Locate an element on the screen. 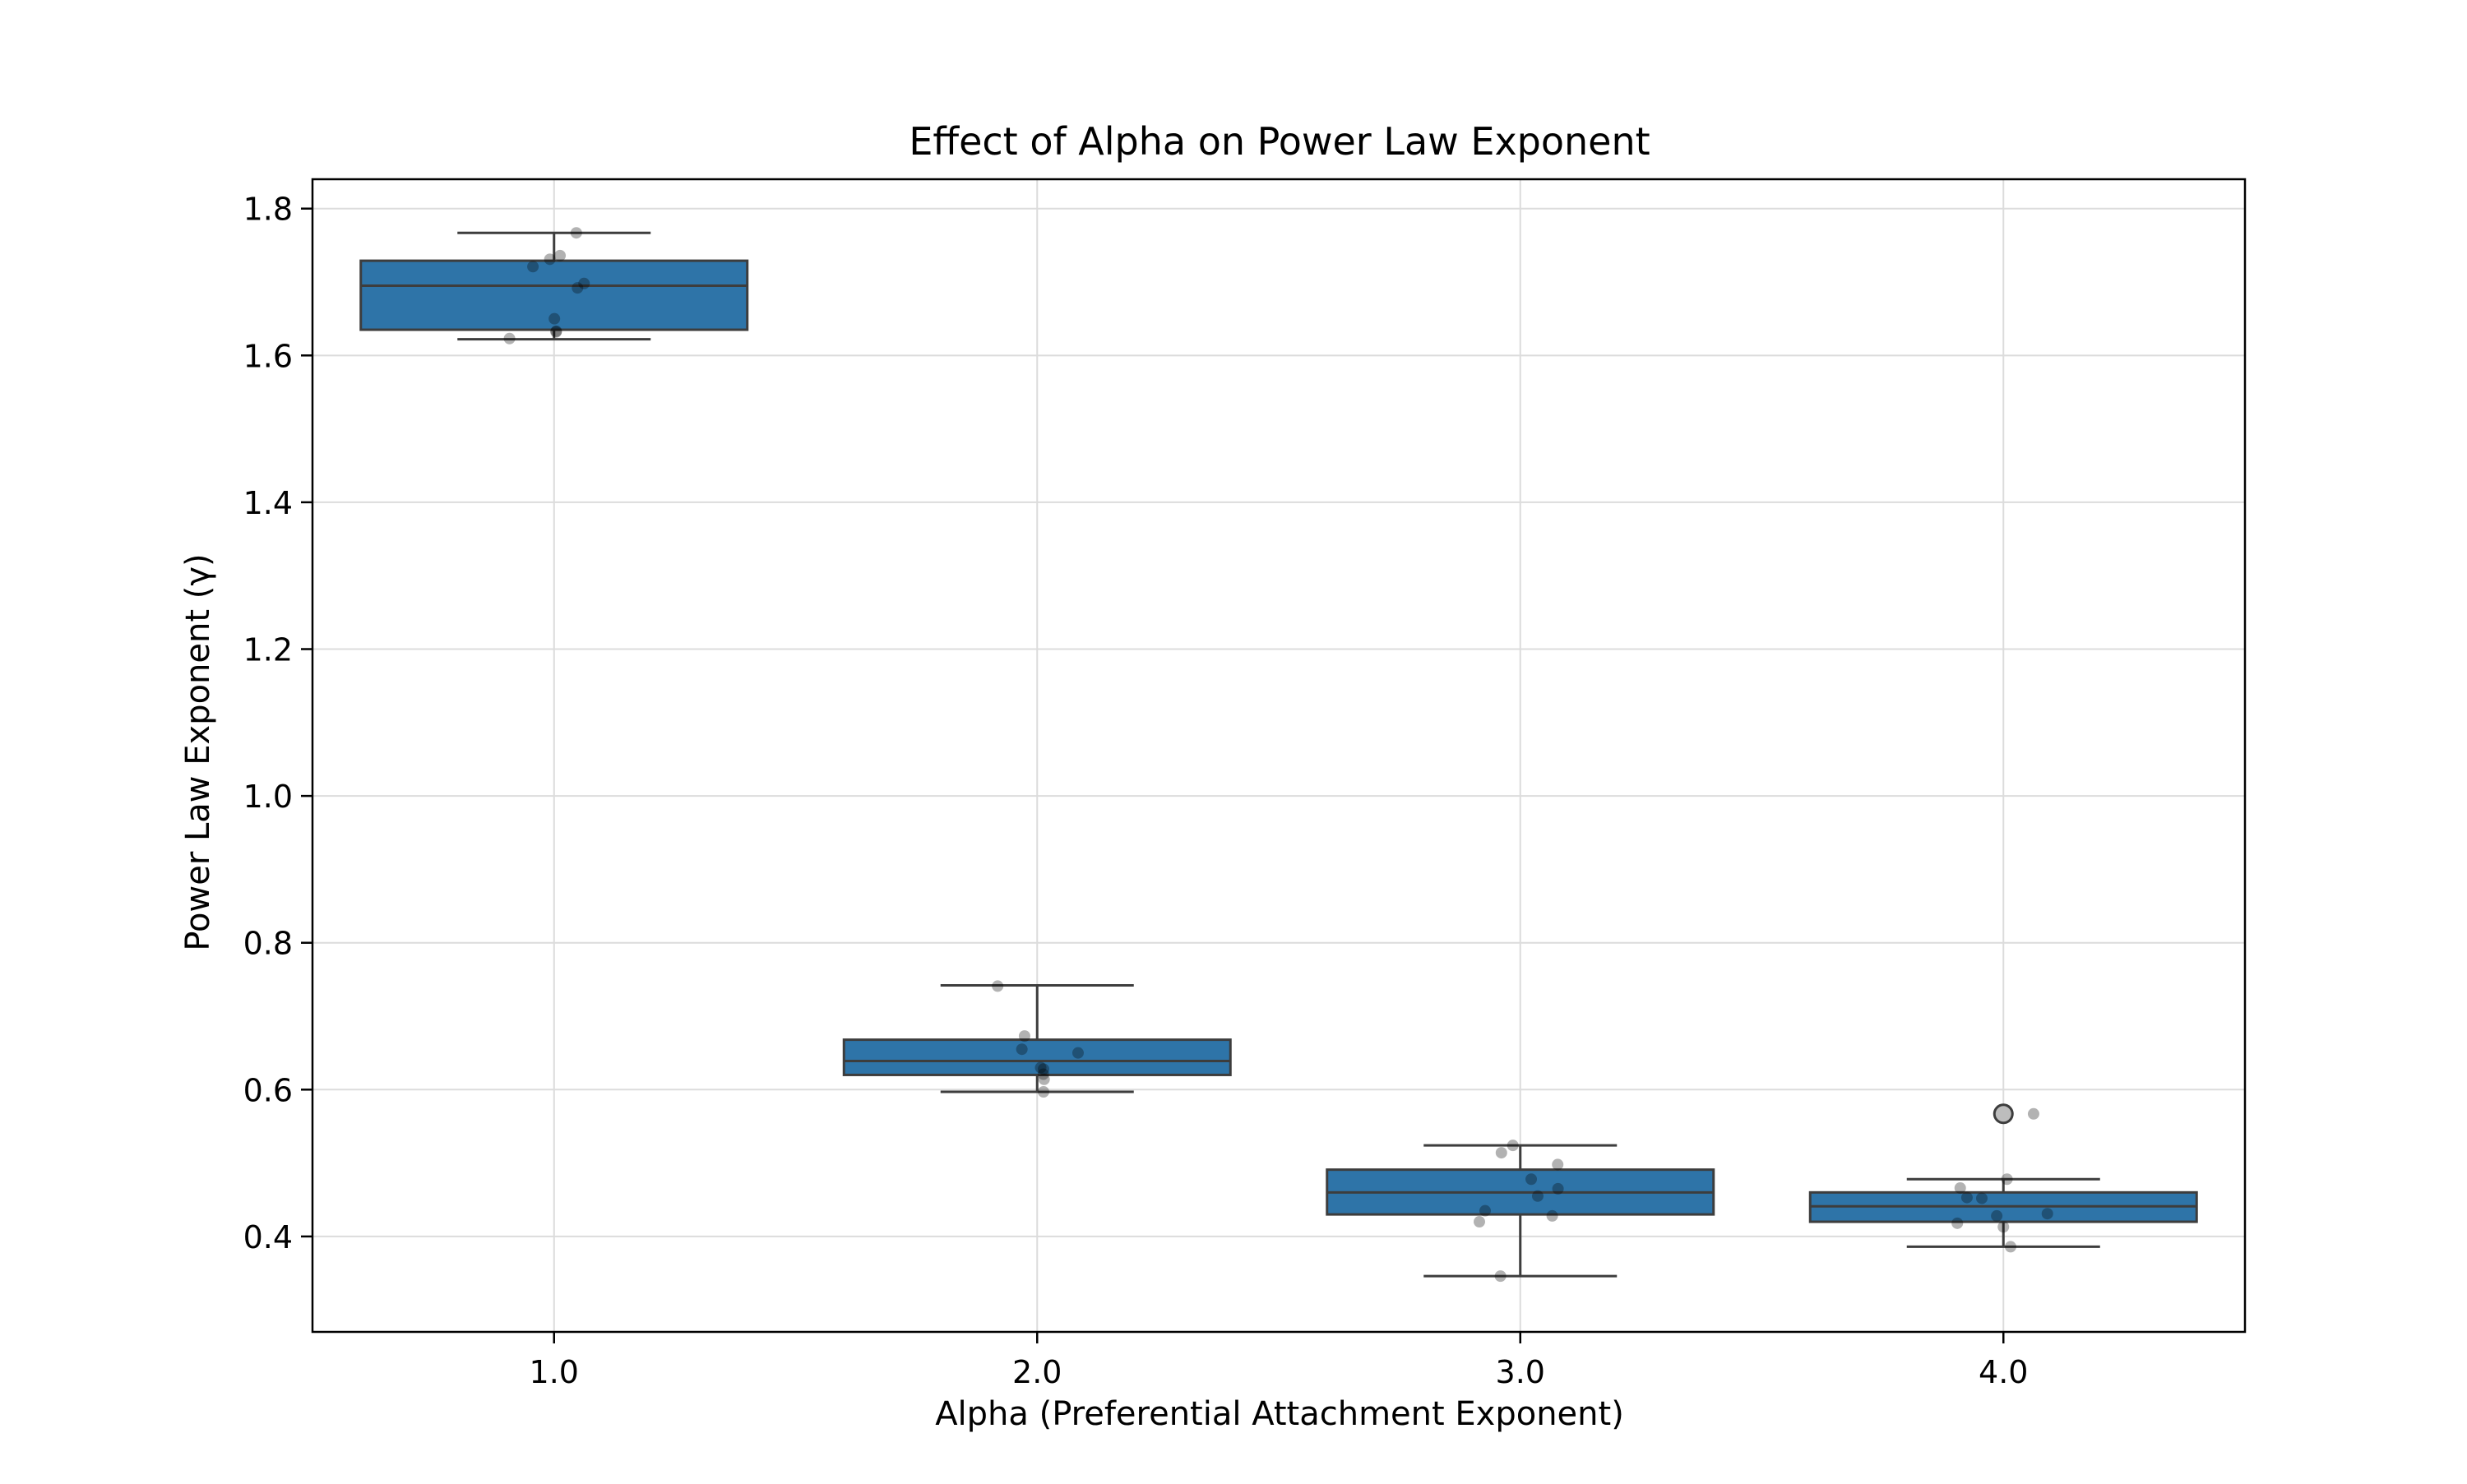 This screenshot has height=1484, width=2467. y-tick-label: 0.8 is located at coordinates (268, 944).